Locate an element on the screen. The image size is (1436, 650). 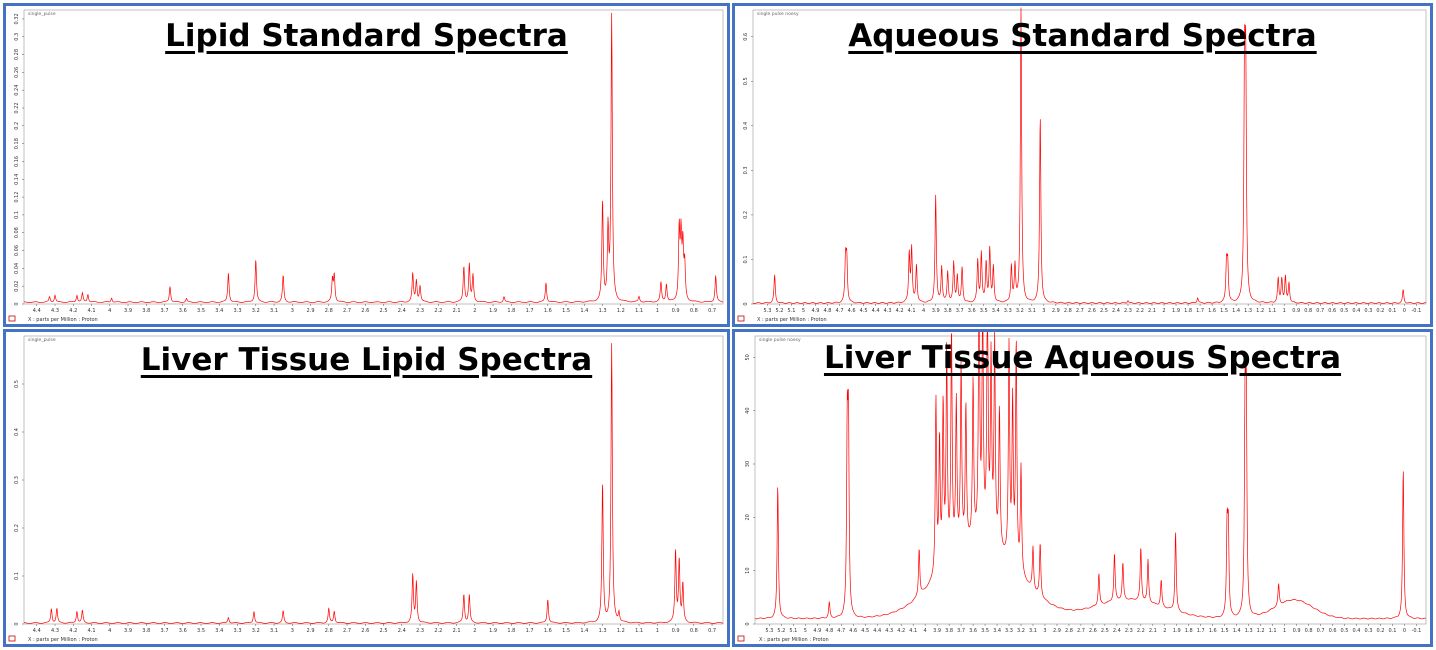
x-tick-label: 0.2 is located at coordinates (1380, 631).